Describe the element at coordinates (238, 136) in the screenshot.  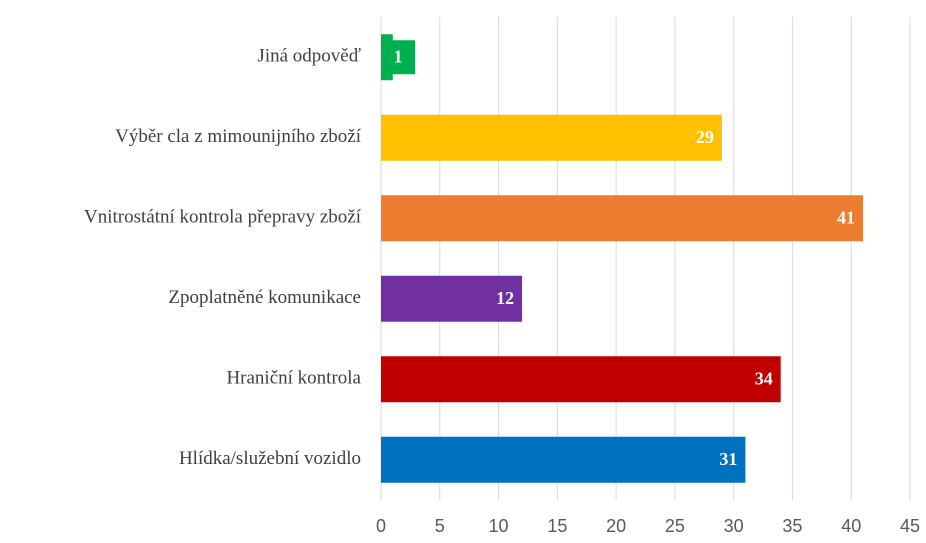
I see `y-tick-label: Výběr cla z mimounijního zboží` at that location.